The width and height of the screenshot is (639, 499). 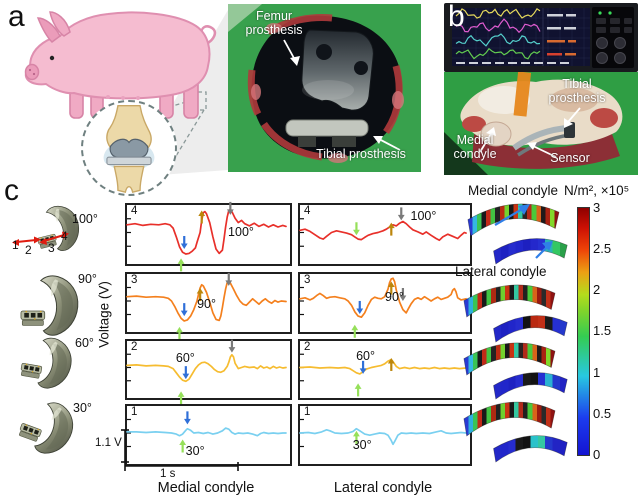 What do you see at coordinates (383, 298) in the screenshot?
I see `trace-orange` at bounding box center [383, 298].